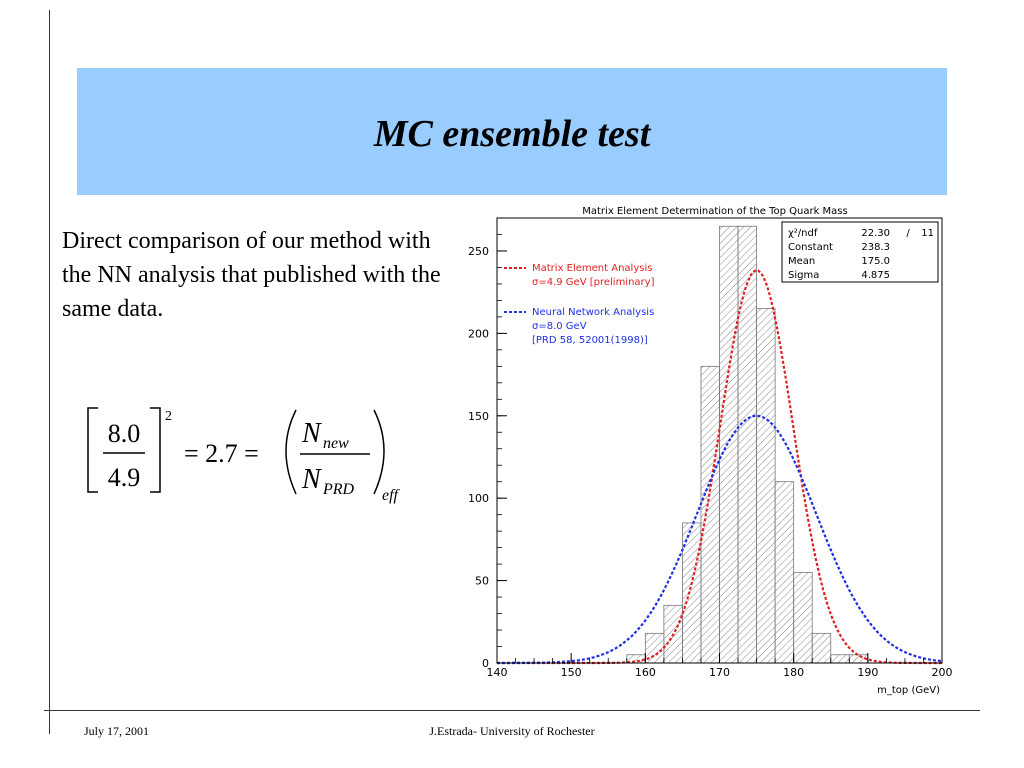 This screenshot has height=768, width=1024. I want to click on stats-box-frame, so click(860, 252).